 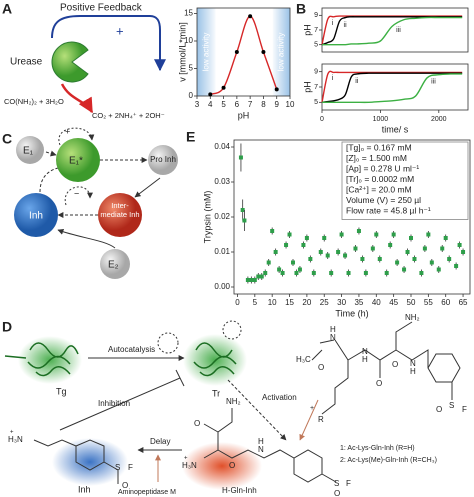 I want to click on atom: +, so click(x=12, y=433).